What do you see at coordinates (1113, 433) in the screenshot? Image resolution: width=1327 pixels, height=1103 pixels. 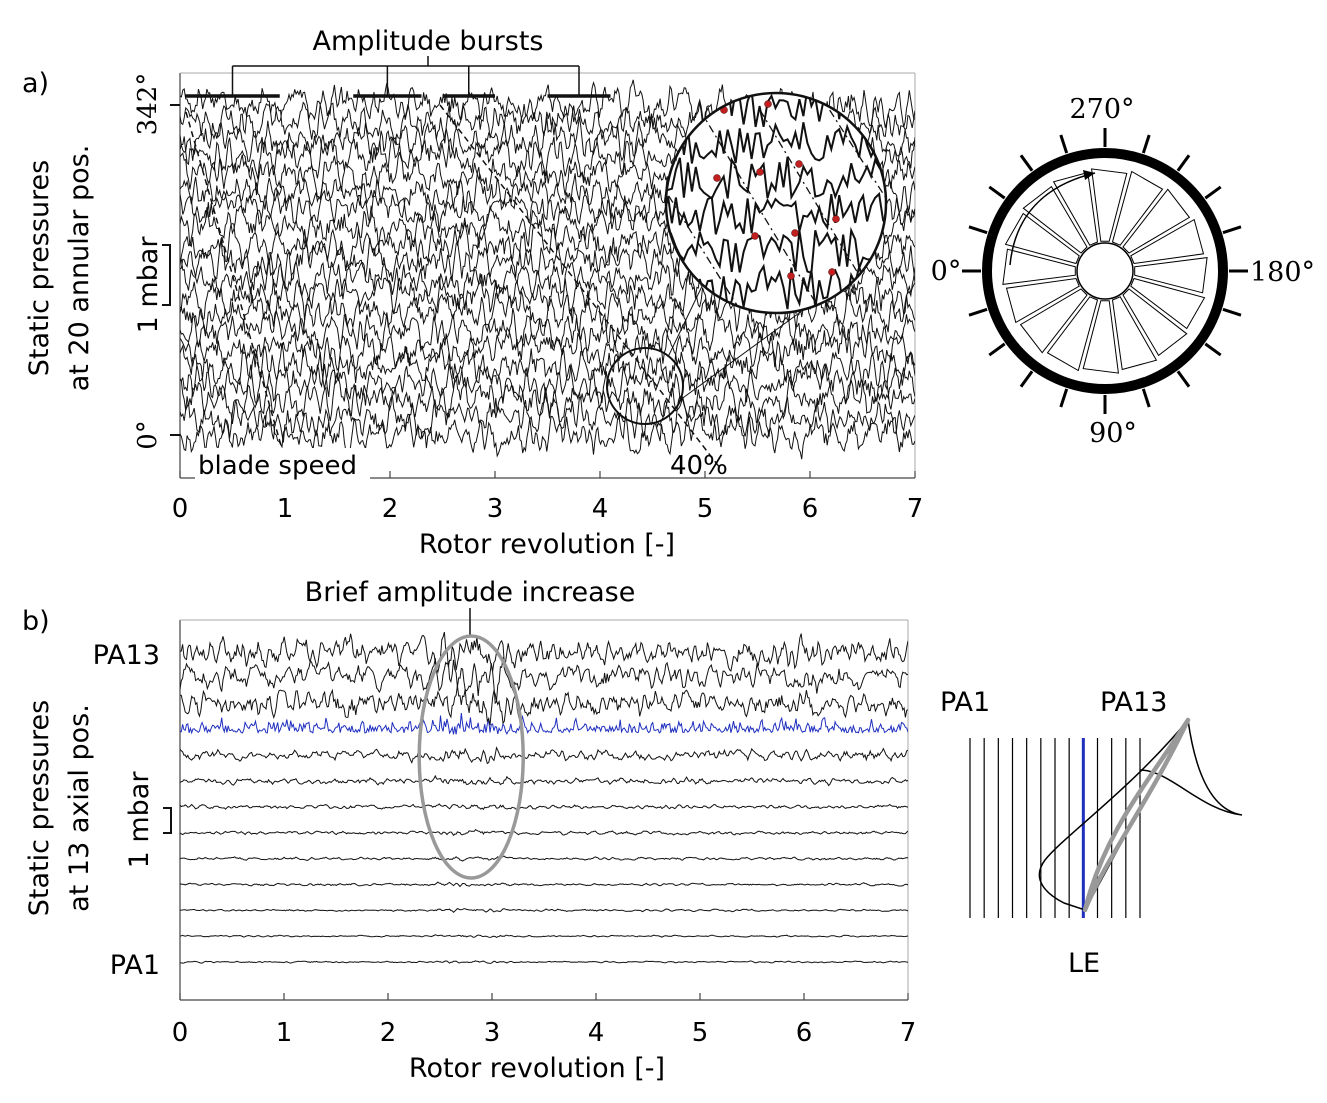 I see `angle-label-90: 90°` at bounding box center [1113, 433].